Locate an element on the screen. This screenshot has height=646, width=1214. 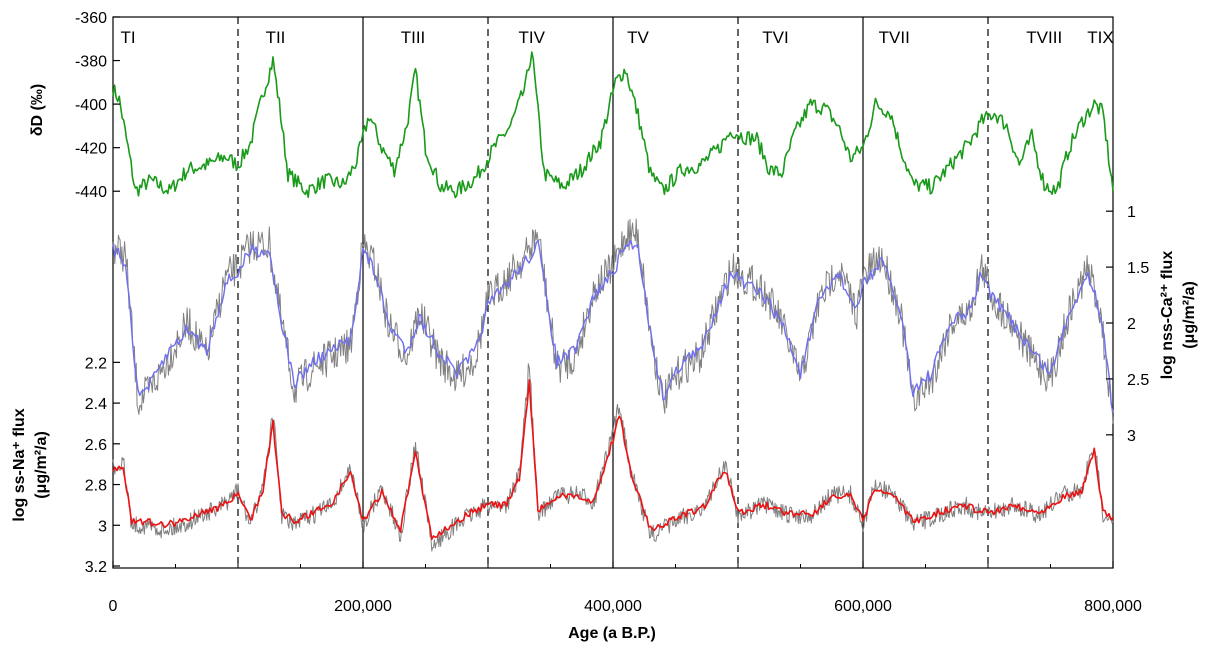
ca-tick-label: 2 is located at coordinates (1131, 324).